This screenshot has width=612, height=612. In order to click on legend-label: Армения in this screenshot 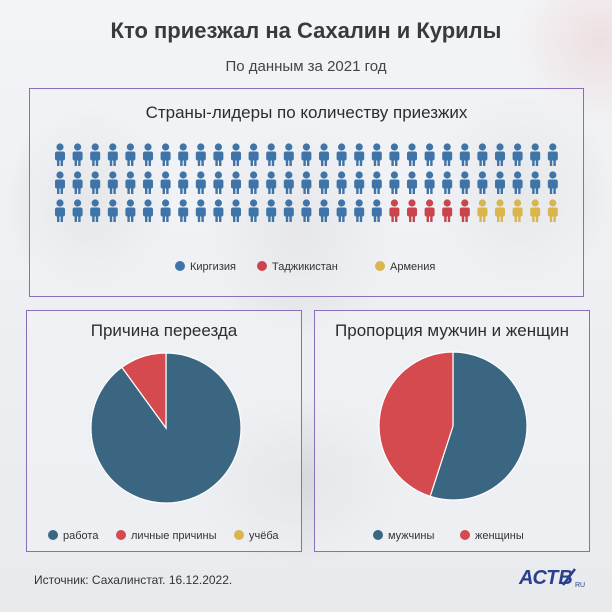, I will do `click(412, 267)`.